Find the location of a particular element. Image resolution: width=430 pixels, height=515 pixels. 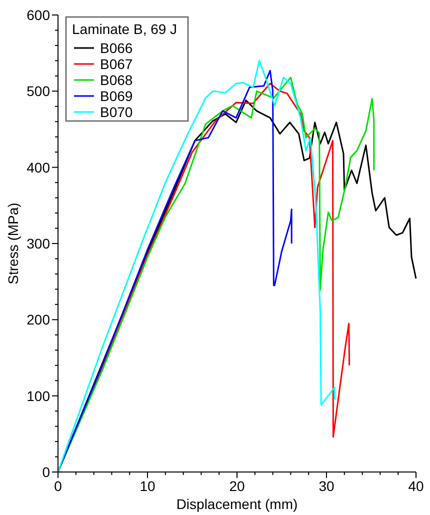

y-tick-label: 600 is located at coordinates (38, 15).